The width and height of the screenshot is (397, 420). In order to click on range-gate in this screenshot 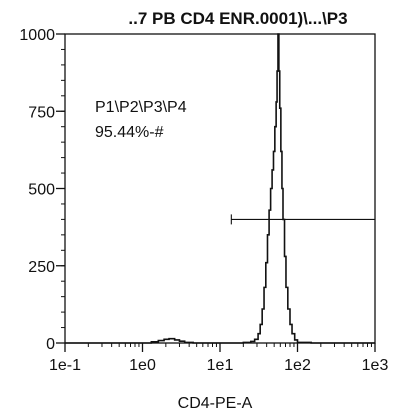, I will do `click(302, 219)`.